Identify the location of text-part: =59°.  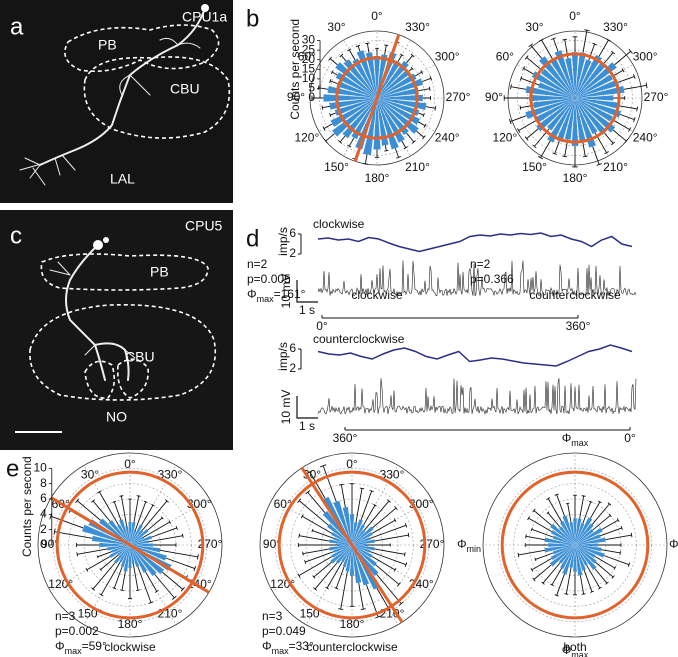
(94, 646).